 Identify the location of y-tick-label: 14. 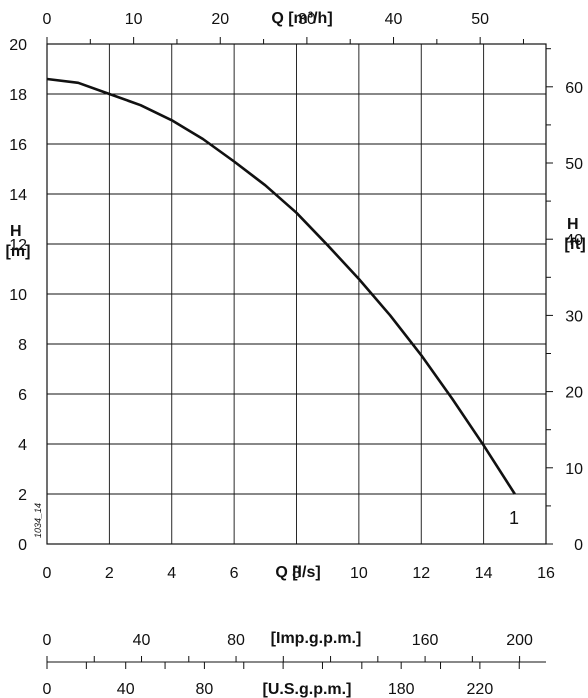
(18, 195).